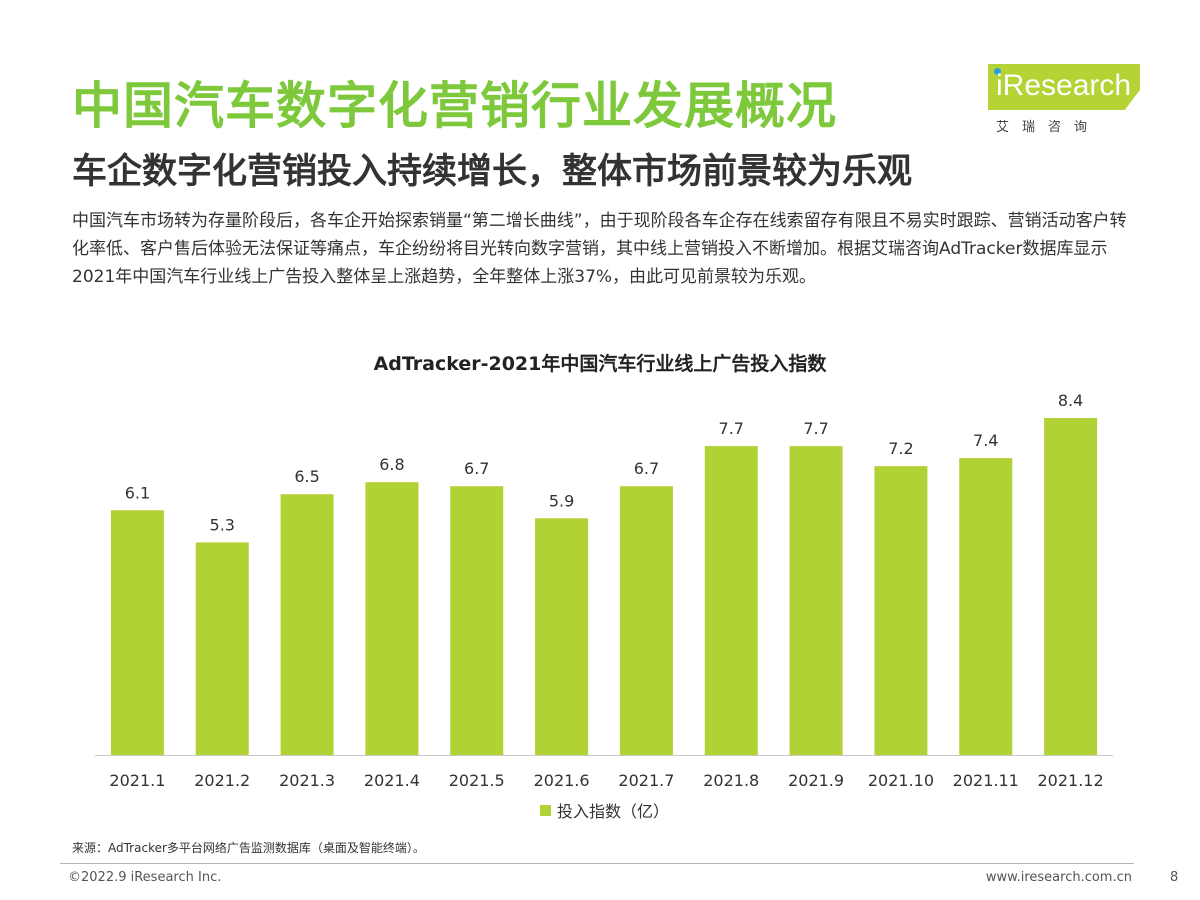 This screenshot has width=1200, height=900. What do you see at coordinates (1070, 400) in the screenshot?
I see `value-label-2021.12: 8.4` at bounding box center [1070, 400].